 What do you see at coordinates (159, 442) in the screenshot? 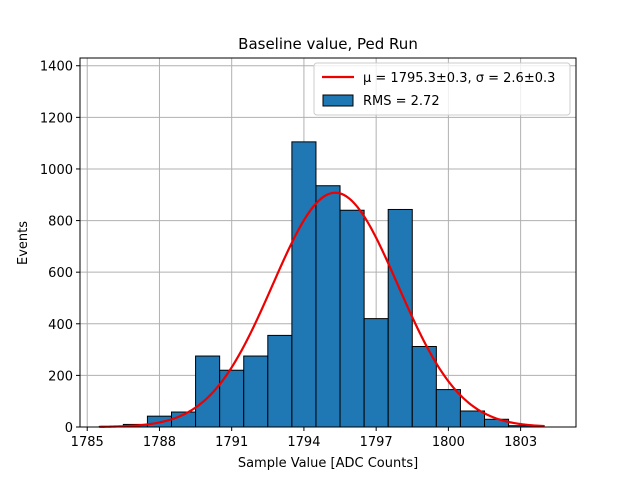
I see `x-tick-label: 1788` at bounding box center [159, 442].